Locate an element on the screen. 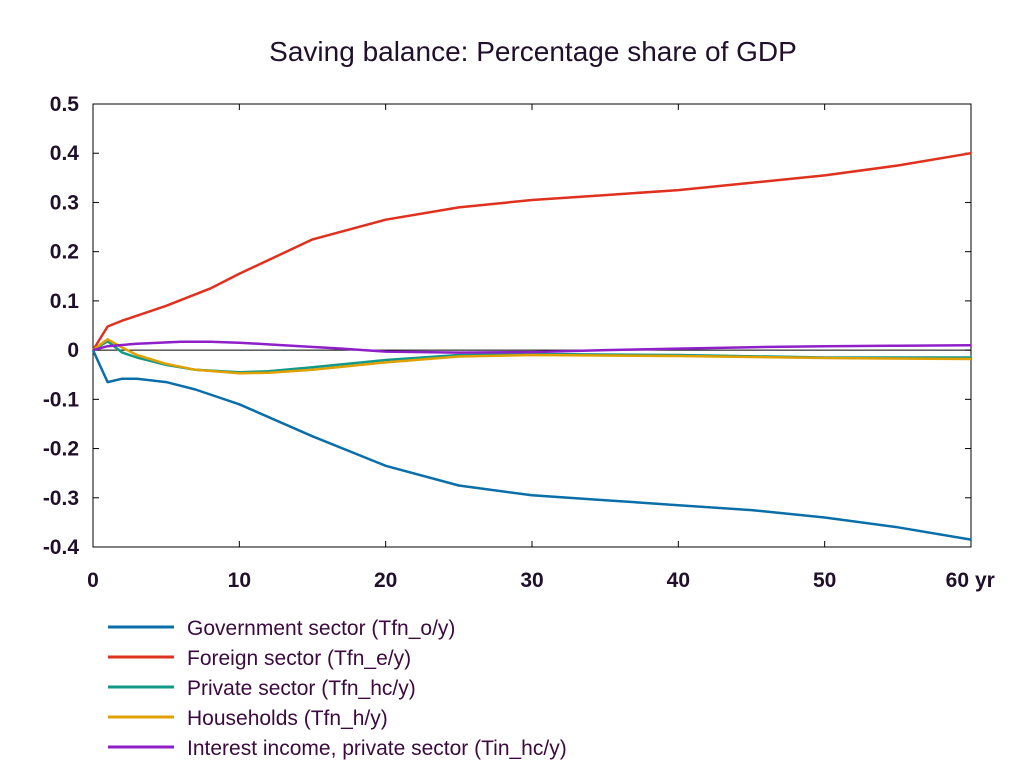 The width and height of the screenshot is (1024, 778). legend-label-0: Government sector (Tfn_o/y) is located at coordinates (321, 628).